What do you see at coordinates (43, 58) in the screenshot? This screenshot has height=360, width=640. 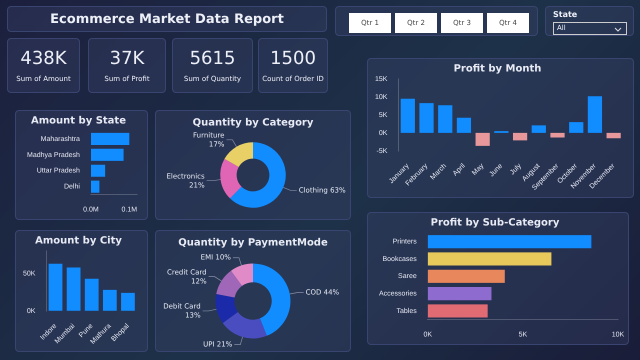 I see `text: 438K` at bounding box center [43, 58].